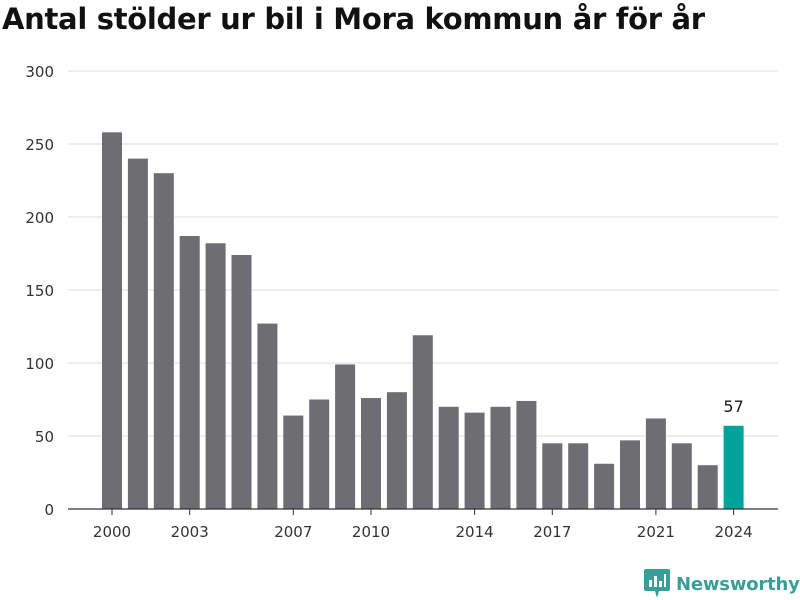 The image size is (800, 600). Describe the element at coordinates (630, 474) in the screenshot. I see `bar-2020` at that location.